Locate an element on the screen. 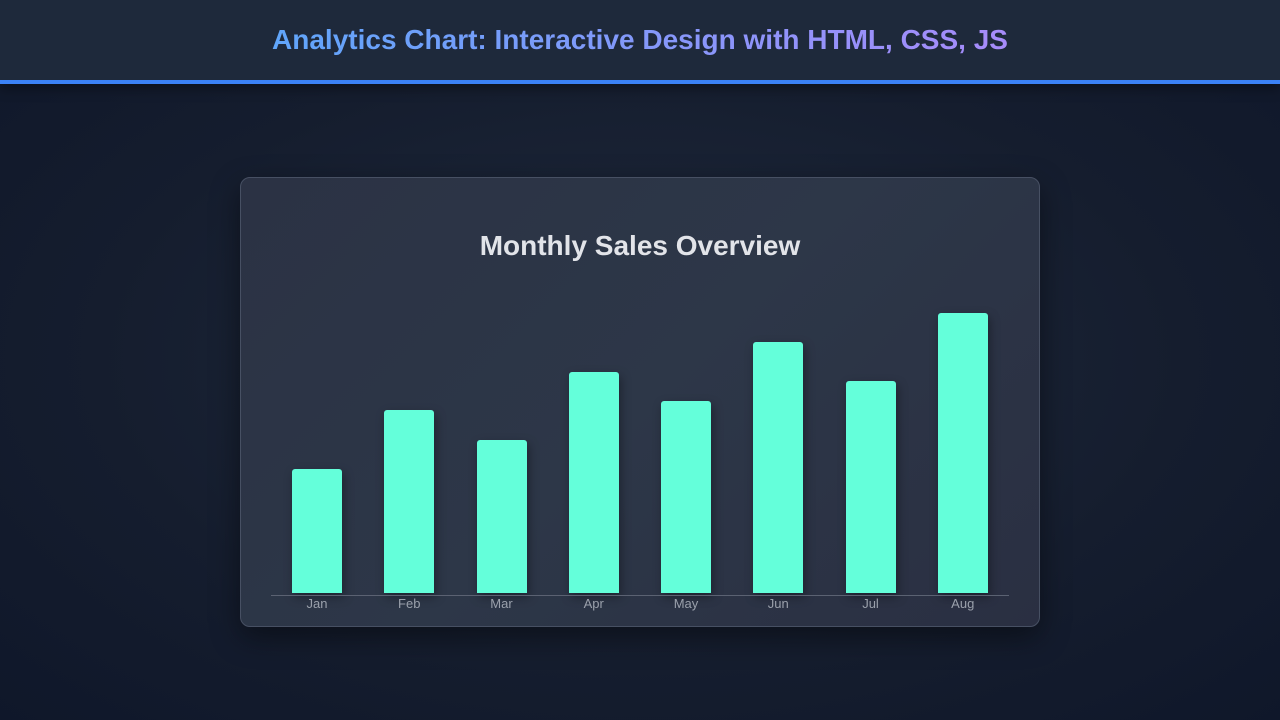 The width and height of the screenshot is (1280, 720). bar-column-mar is located at coordinates (502, 445).